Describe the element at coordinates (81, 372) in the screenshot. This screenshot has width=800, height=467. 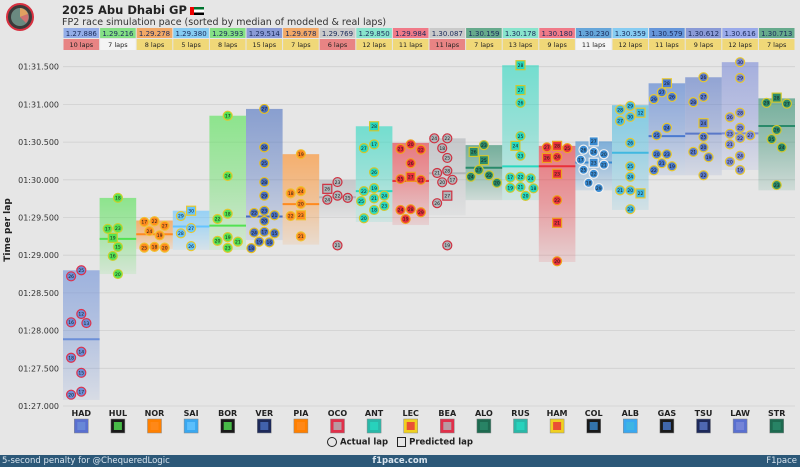
I see `actual-lap-marker: 15` at that location.